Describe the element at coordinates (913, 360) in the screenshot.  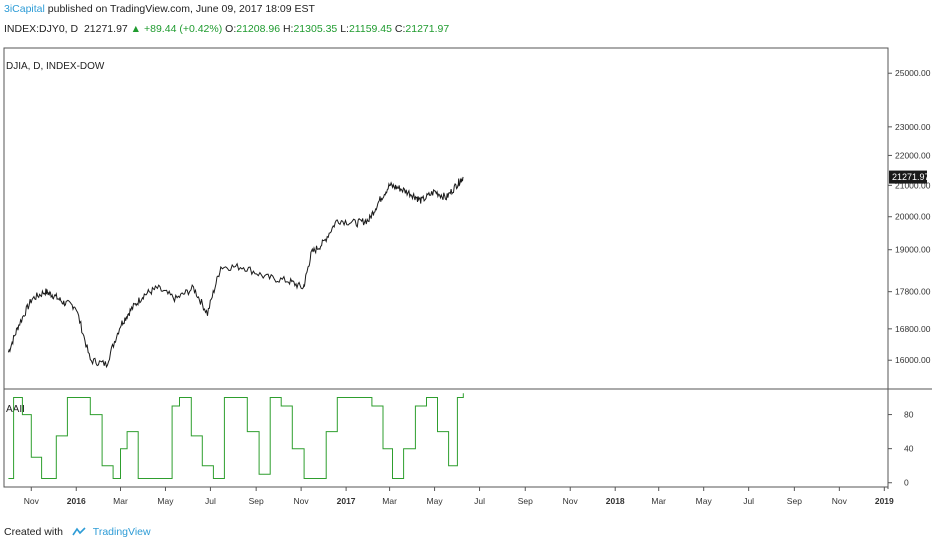
I see `price-tick-label: 16000.00` at that location.